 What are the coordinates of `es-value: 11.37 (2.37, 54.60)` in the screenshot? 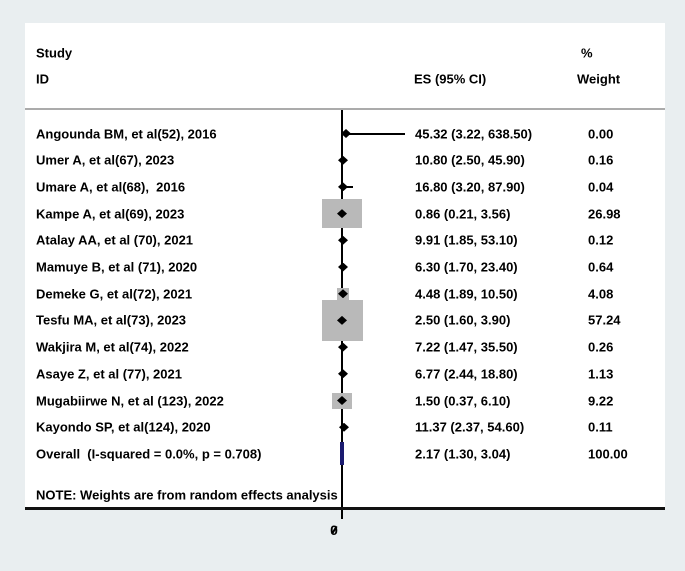 It's located at (470, 427).